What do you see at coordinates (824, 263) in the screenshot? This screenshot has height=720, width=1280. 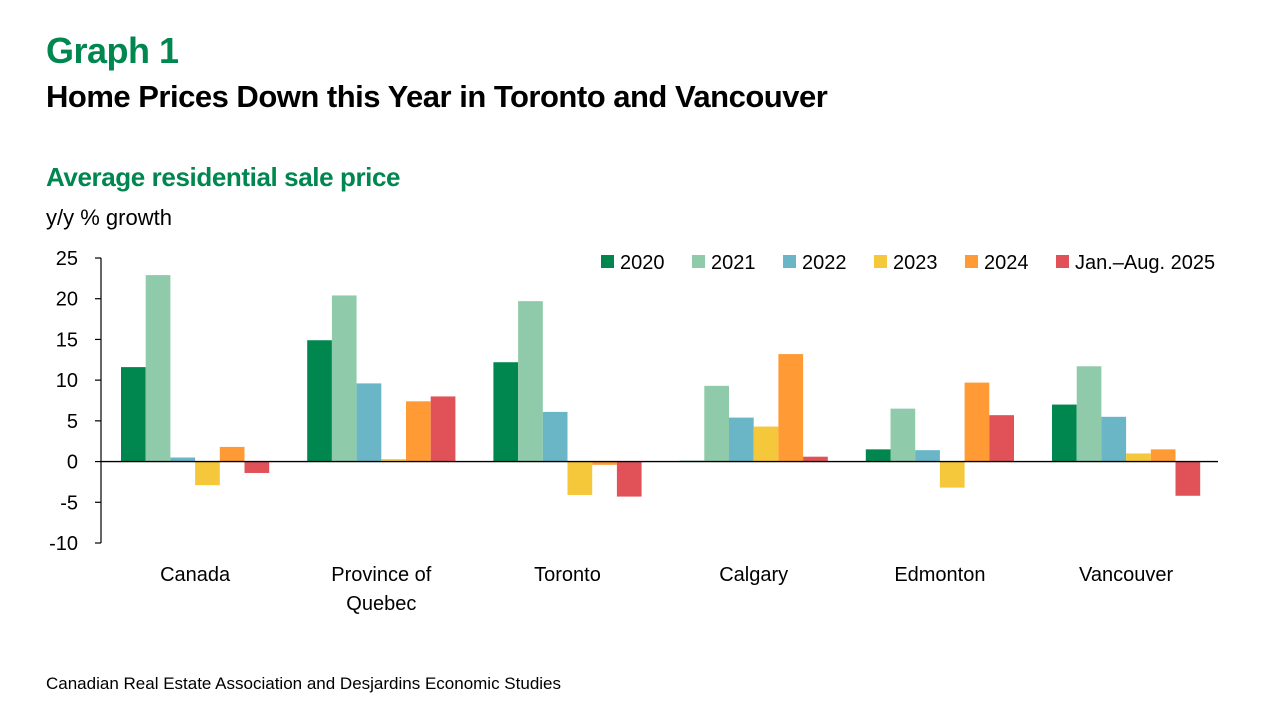 I see `legend-label: 2022` at bounding box center [824, 263].